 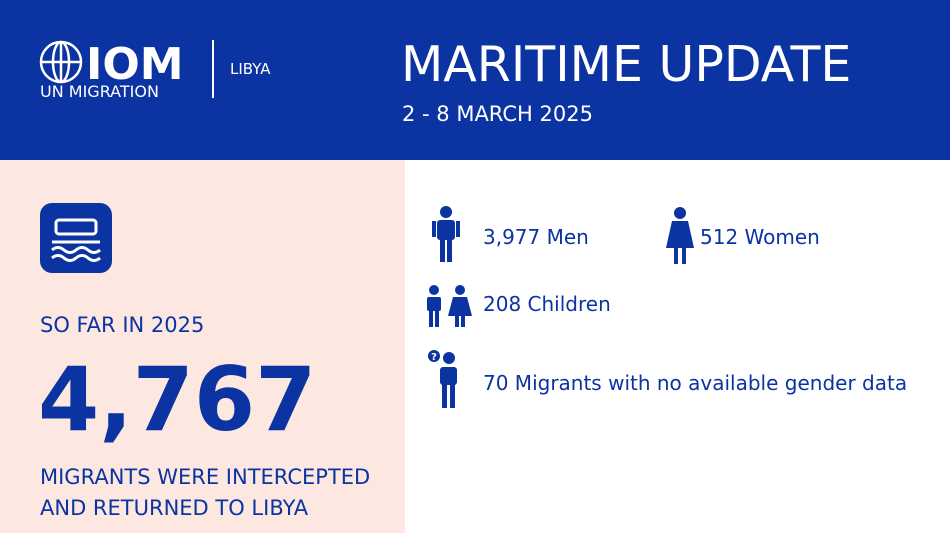 I want to click on logo-tagline: UN MIGRATION, so click(x=99, y=91).